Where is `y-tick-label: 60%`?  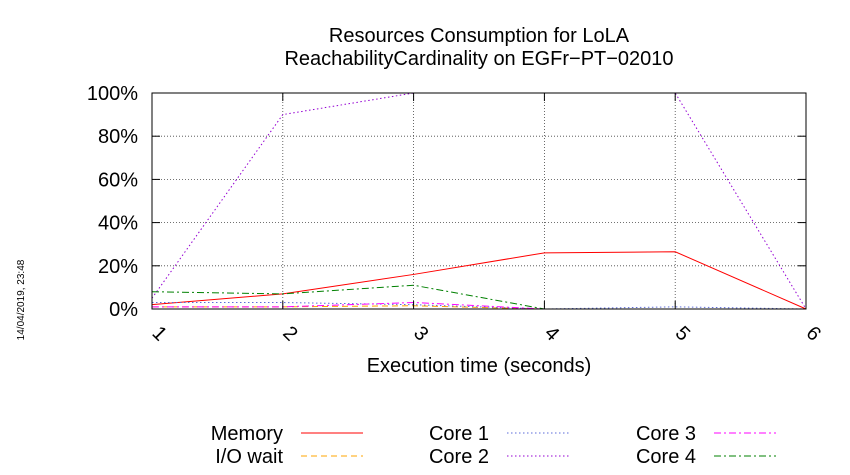
y-tick-label: 60% is located at coordinates (118, 180).